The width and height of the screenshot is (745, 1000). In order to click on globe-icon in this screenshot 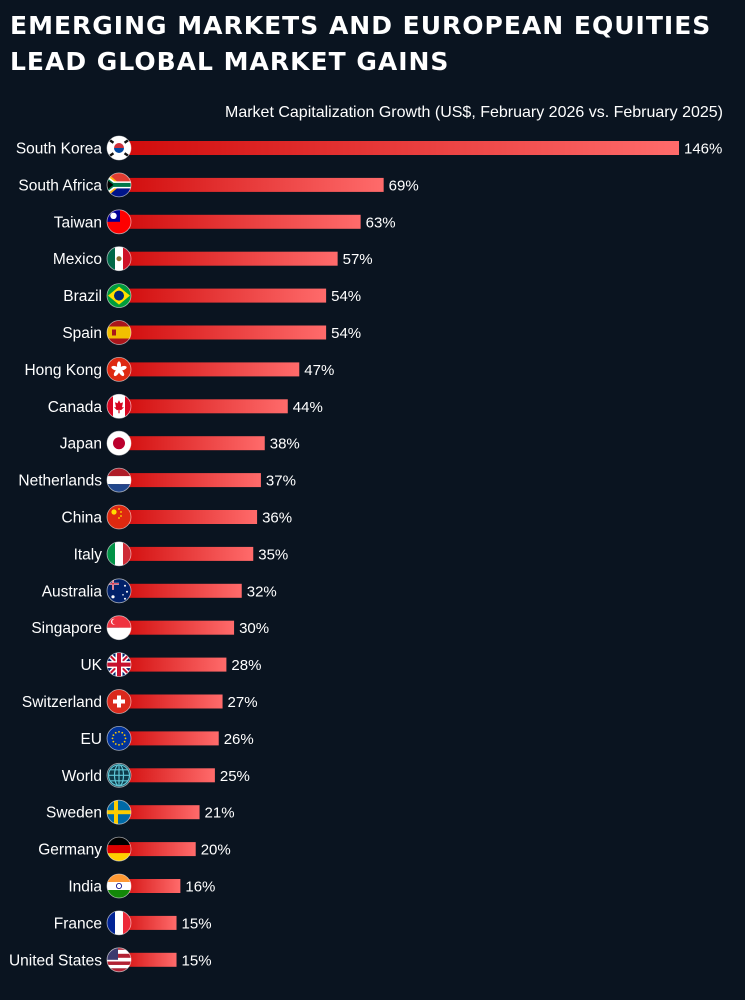, I will do `click(119, 775)`.